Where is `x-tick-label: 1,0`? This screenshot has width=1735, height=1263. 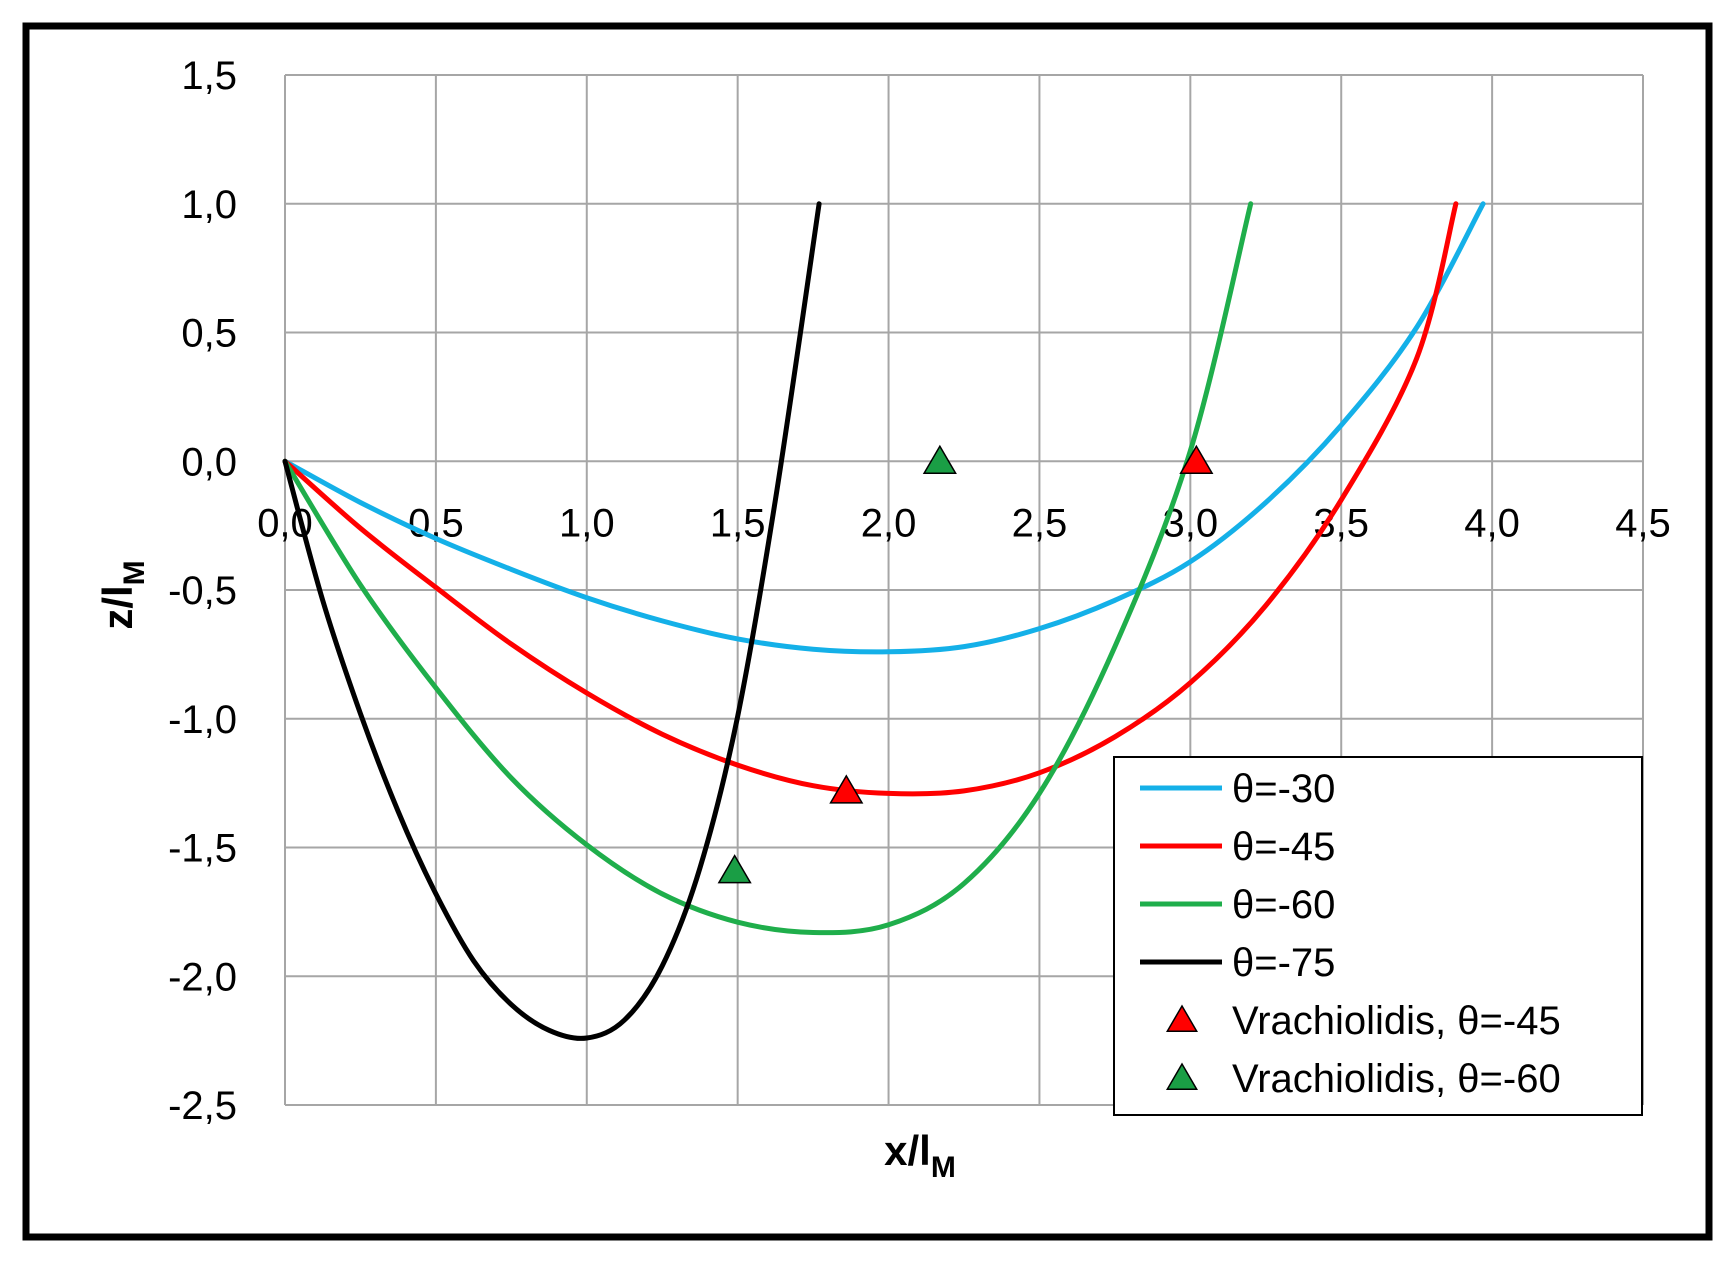 x-tick-label: 1,0 is located at coordinates (587, 523).